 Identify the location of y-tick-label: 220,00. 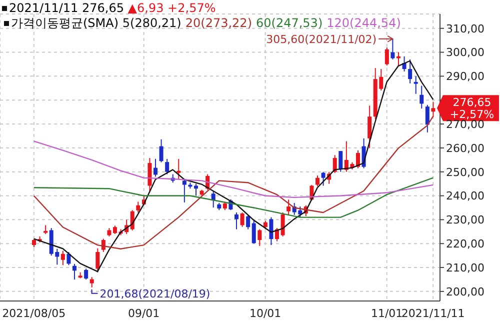
(465, 244).